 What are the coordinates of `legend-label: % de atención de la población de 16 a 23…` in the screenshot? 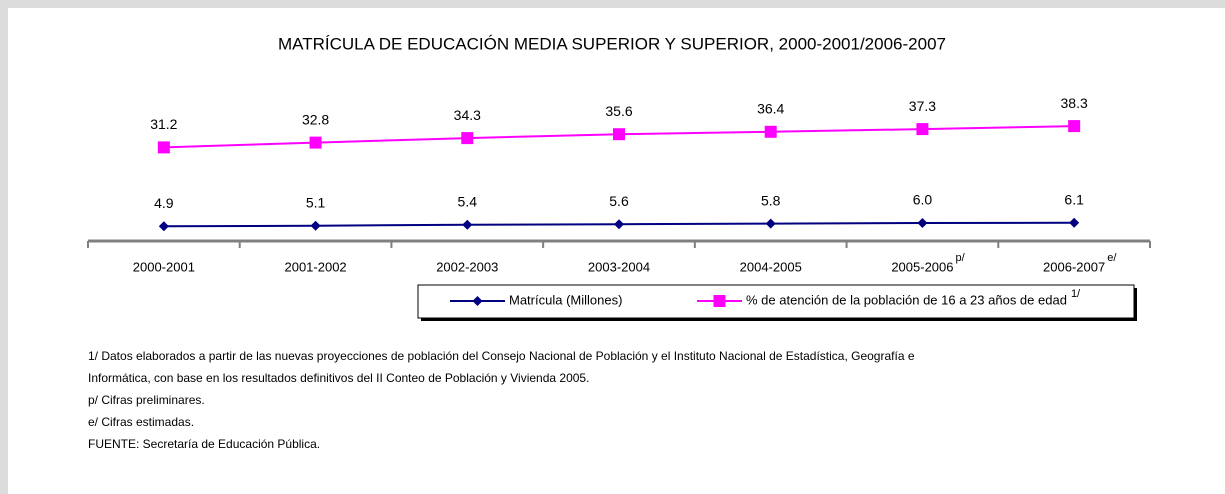 It's located at (906, 299).